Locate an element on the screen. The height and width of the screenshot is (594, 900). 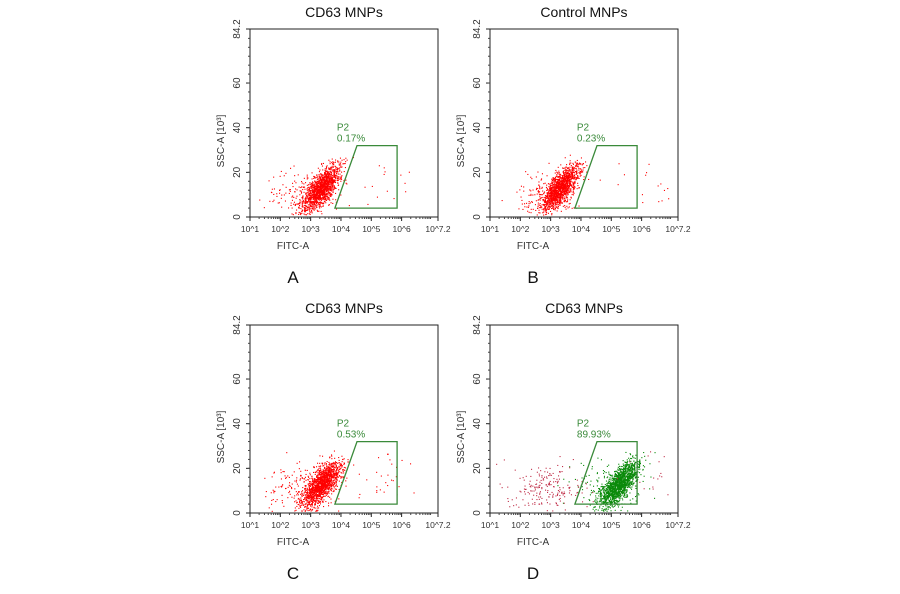
y-tick-label: 84.2 is located at coordinates (237, 29).